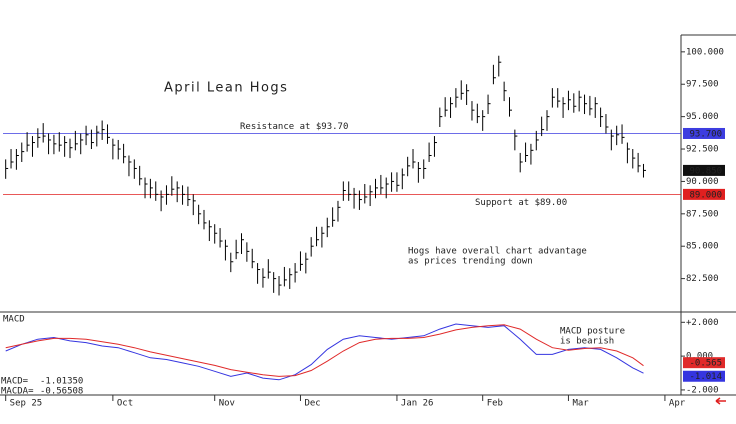 The image size is (736, 424). I want to click on x-tick-label: Feb, so click(495, 404).